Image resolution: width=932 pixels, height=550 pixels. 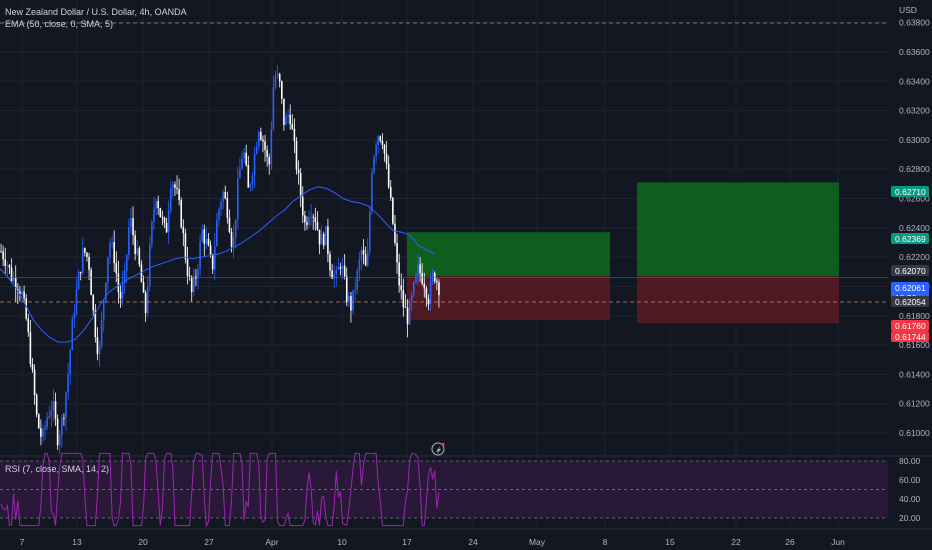 I want to click on price-badge-label: 0.61744, so click(x=910, y=337).